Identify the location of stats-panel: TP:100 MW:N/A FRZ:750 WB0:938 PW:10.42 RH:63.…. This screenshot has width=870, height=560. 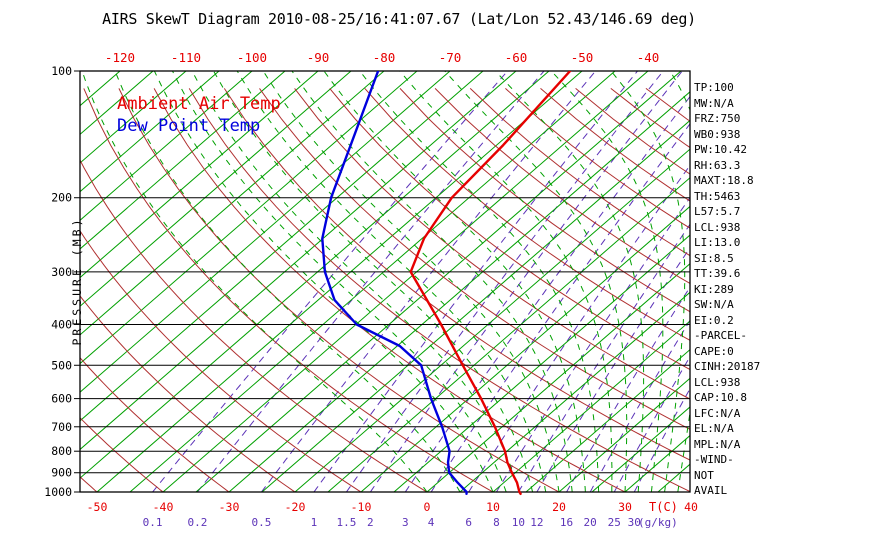
(727, 289).